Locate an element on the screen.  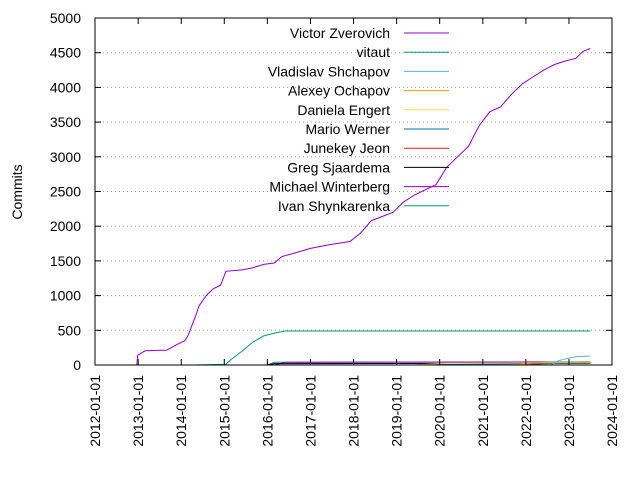
legend-label: vitaut is located at coordinates (374, 52).